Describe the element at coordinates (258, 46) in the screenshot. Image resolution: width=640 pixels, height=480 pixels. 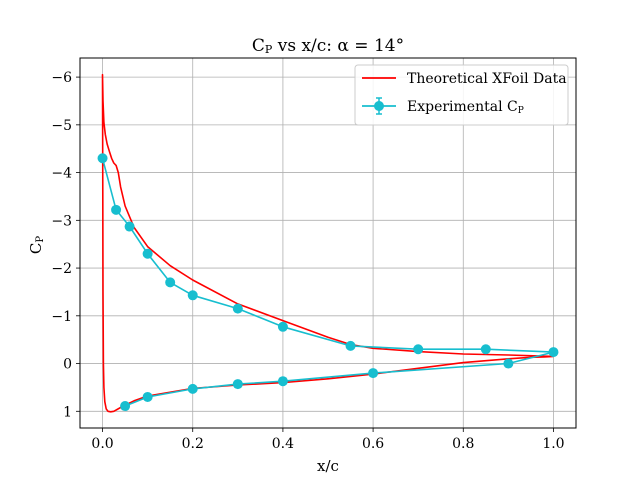
I see `title-main: C` at that location.